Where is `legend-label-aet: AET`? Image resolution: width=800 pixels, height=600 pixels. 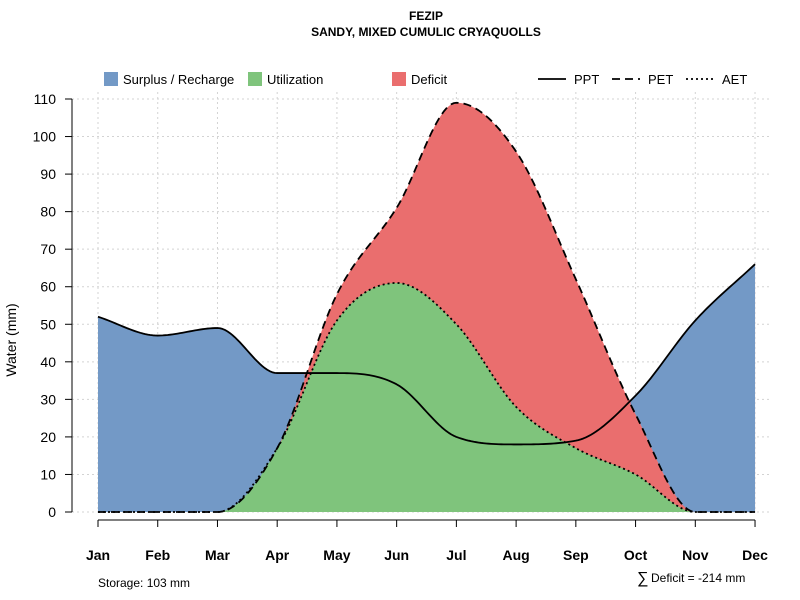 legend-label-aet: AET is located at coordinates (734, 79).